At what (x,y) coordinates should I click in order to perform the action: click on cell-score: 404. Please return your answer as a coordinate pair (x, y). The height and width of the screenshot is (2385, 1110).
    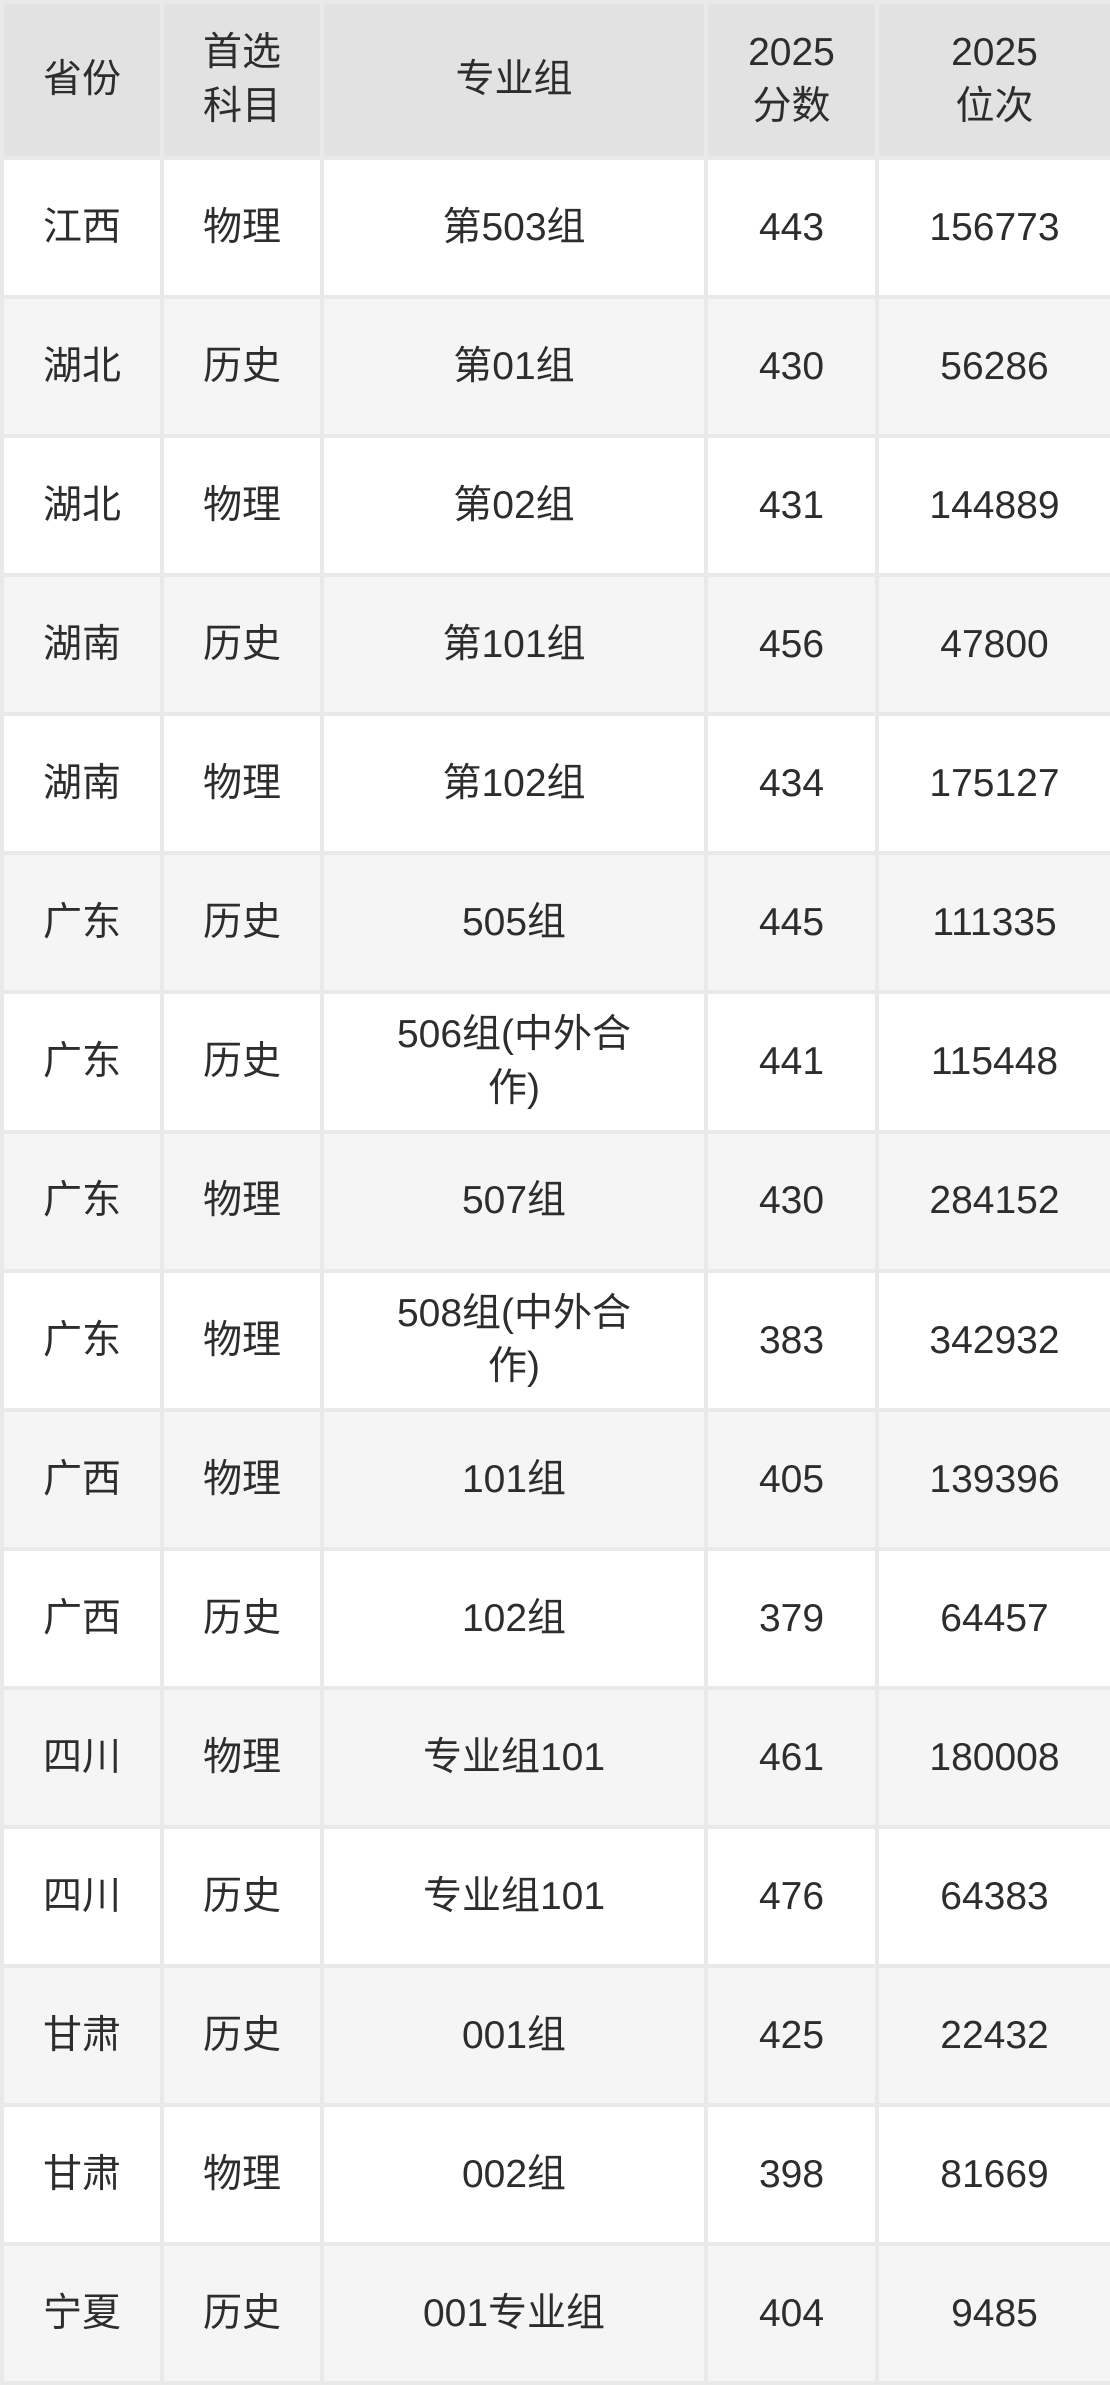
    Looking at the image, I should click on (791, 2313).